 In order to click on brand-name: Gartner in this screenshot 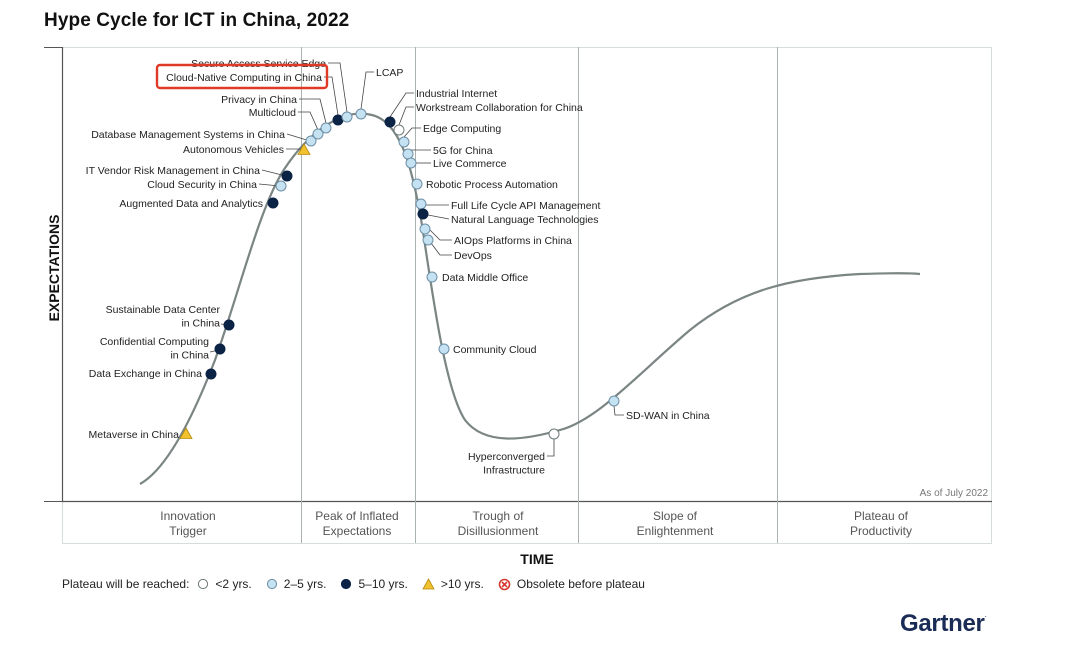, I will do `click(942, 623)`.